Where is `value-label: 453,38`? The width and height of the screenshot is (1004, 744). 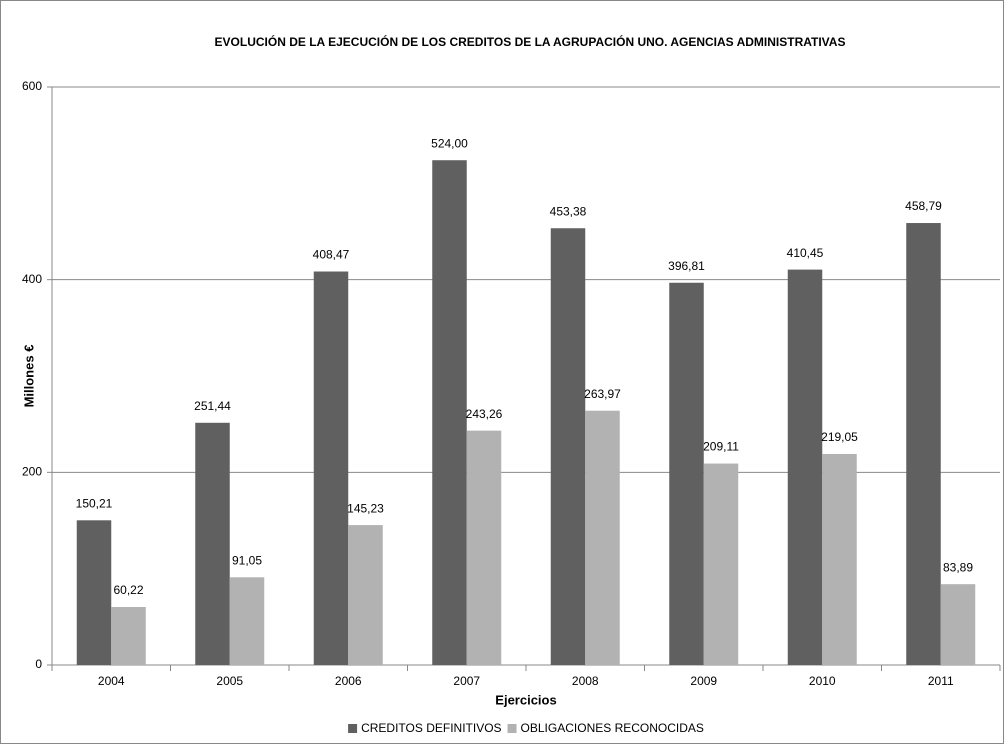
value-label: 453,38 is located at coordinates (568, 211).